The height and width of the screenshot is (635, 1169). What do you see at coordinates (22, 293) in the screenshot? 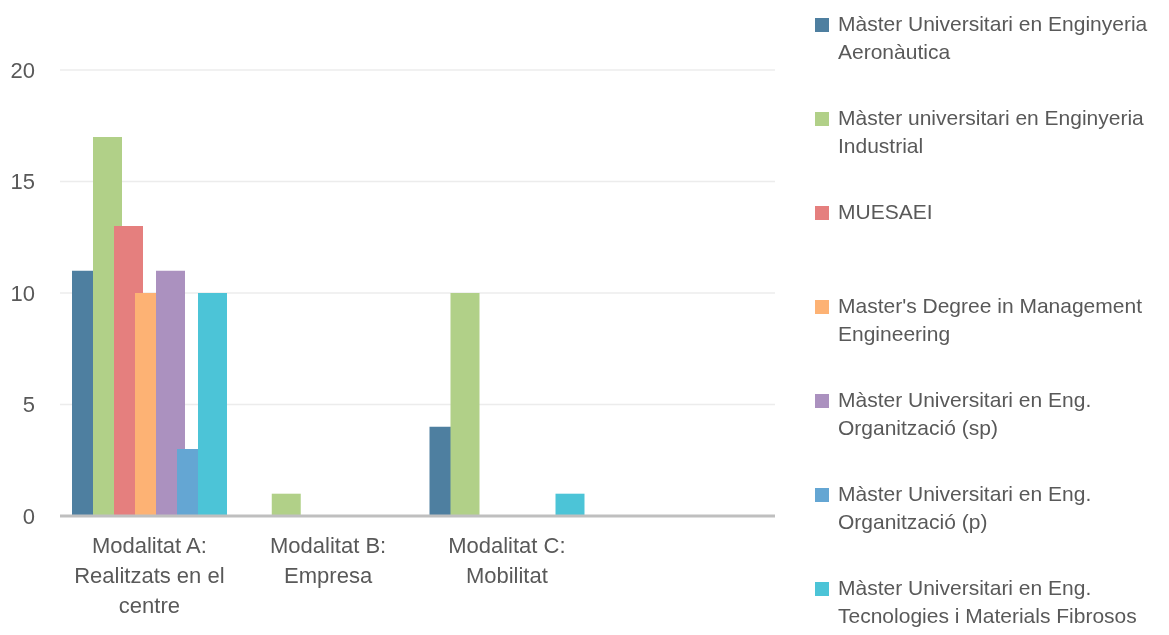
I see `y-tick-label: 10` at bounding box center [22, 293].